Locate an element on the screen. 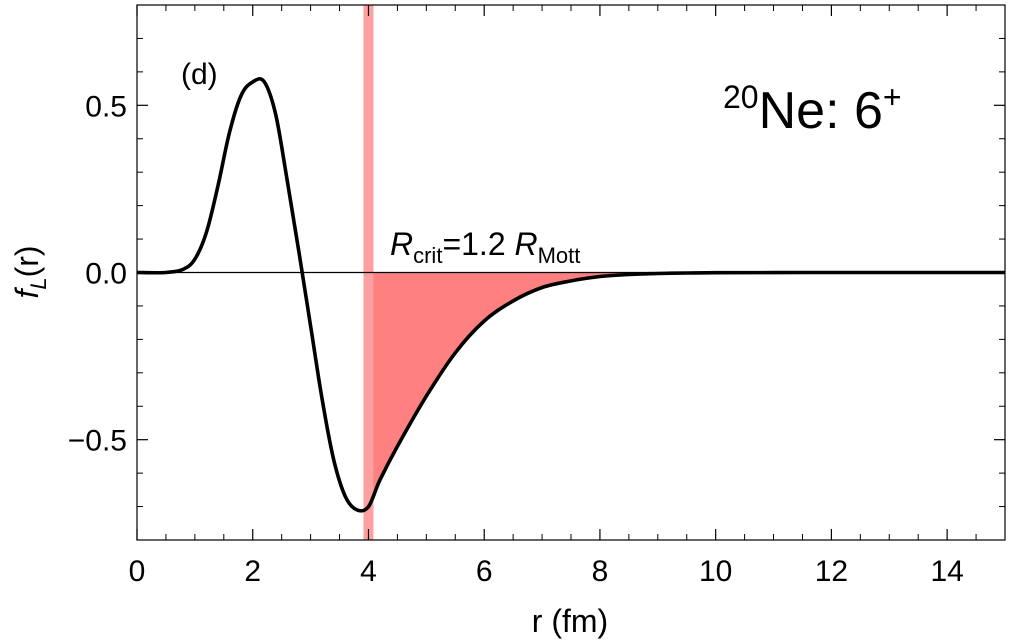 The image size is (1011, 643). y-tick-label: 0.5 is located at coordinates (106, 106).